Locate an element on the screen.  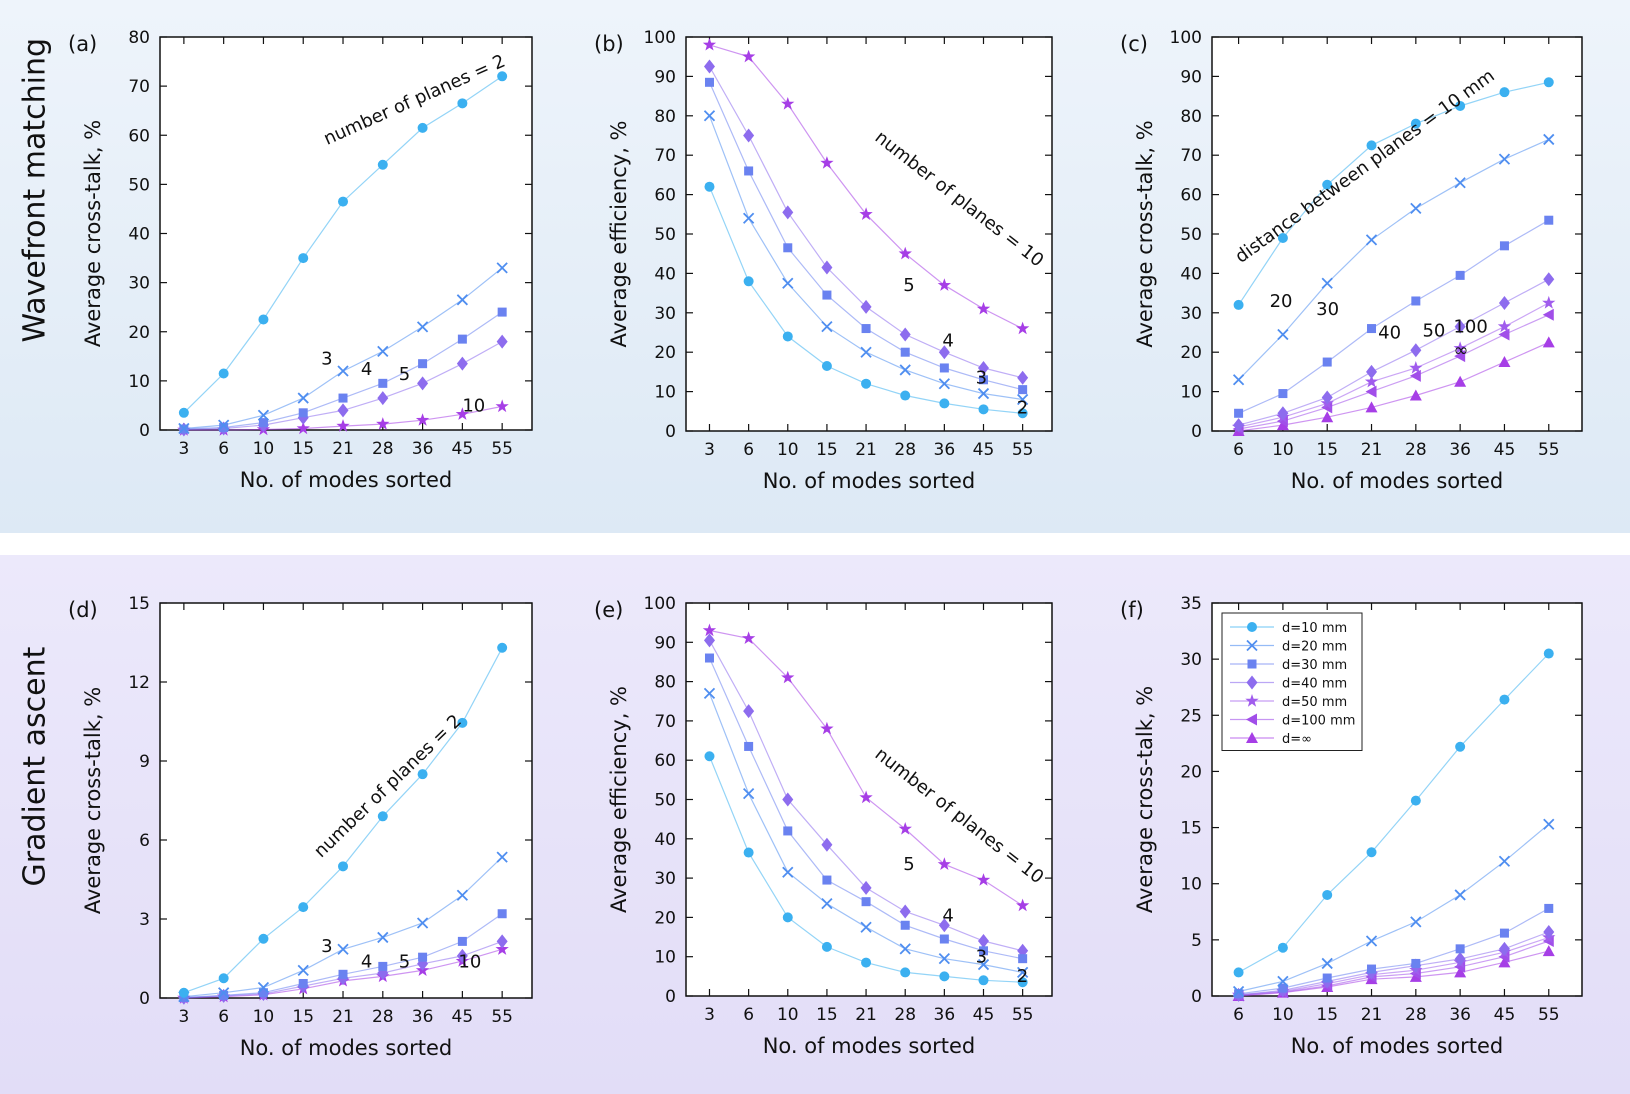
marker-s0-p7 is located at coordinates (983, 980).